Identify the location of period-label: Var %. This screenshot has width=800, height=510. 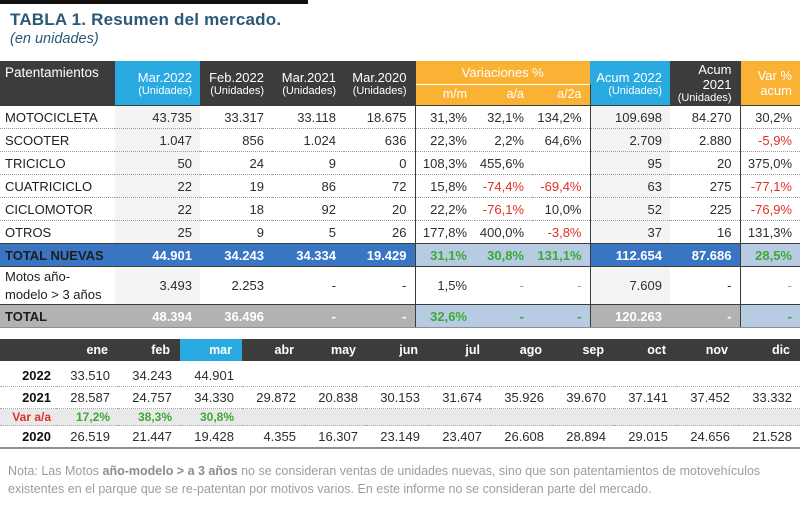
(774, 75).